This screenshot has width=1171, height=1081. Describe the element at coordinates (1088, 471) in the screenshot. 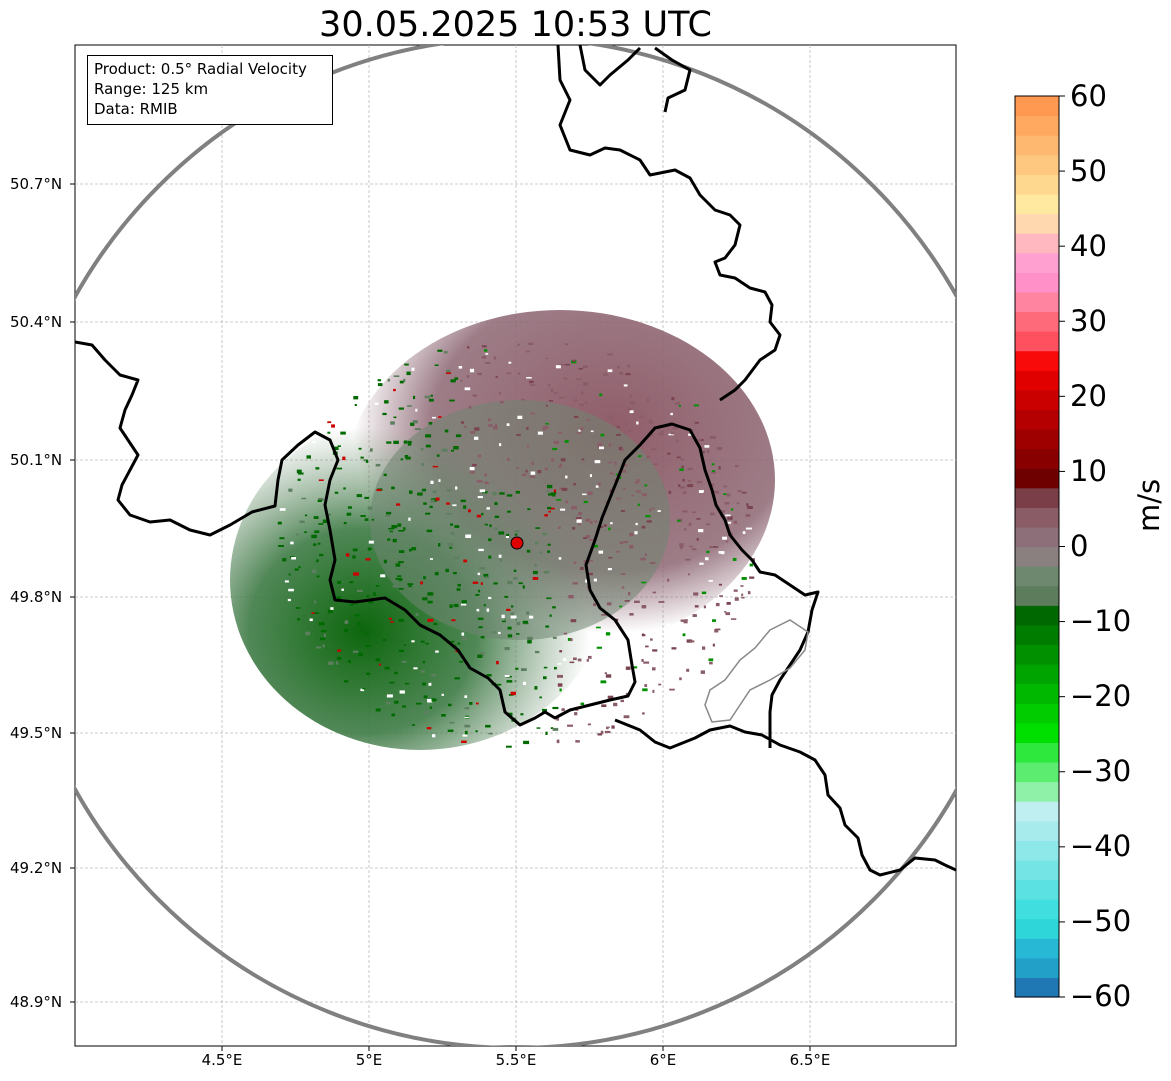

I see `colorbar-tick-label: 10` at that location.